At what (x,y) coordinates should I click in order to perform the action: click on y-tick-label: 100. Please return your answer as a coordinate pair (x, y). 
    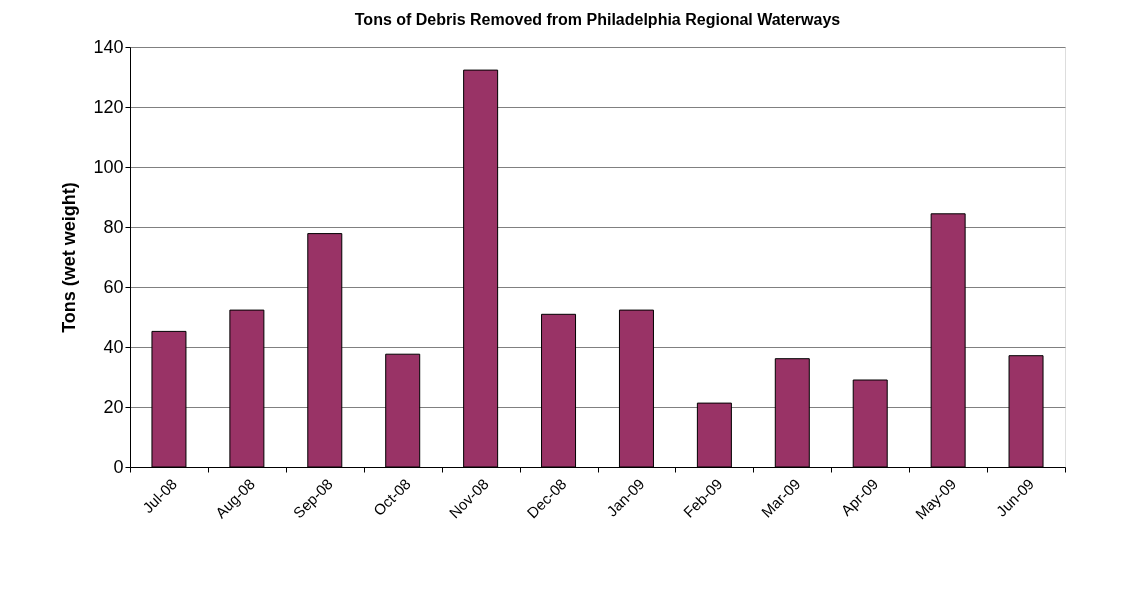
    Looking at the image, I should click on (108, 166).